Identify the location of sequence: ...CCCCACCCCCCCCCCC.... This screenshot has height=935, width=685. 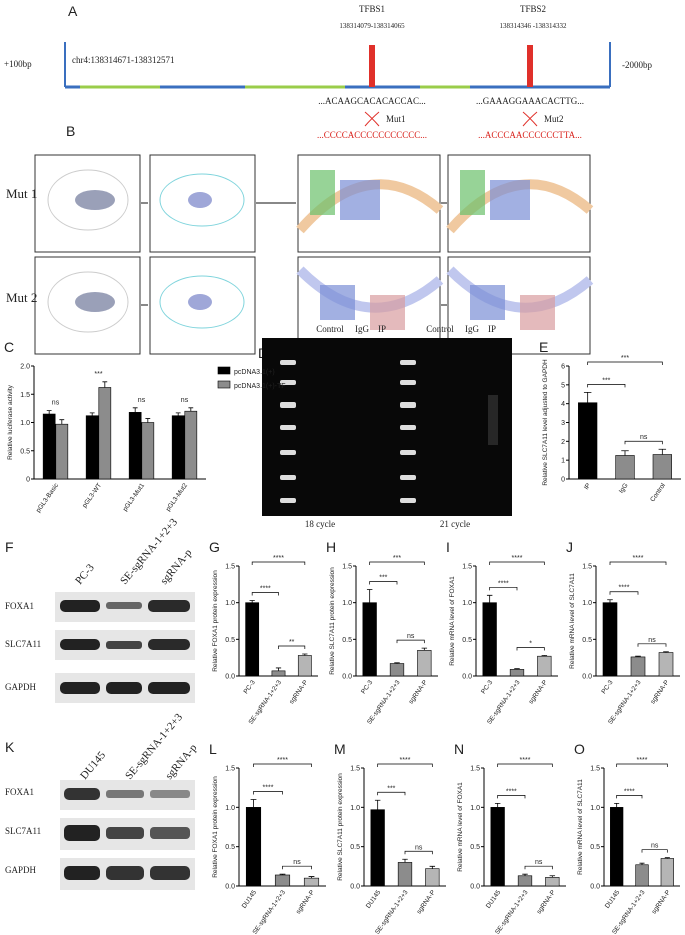
(372, 135).